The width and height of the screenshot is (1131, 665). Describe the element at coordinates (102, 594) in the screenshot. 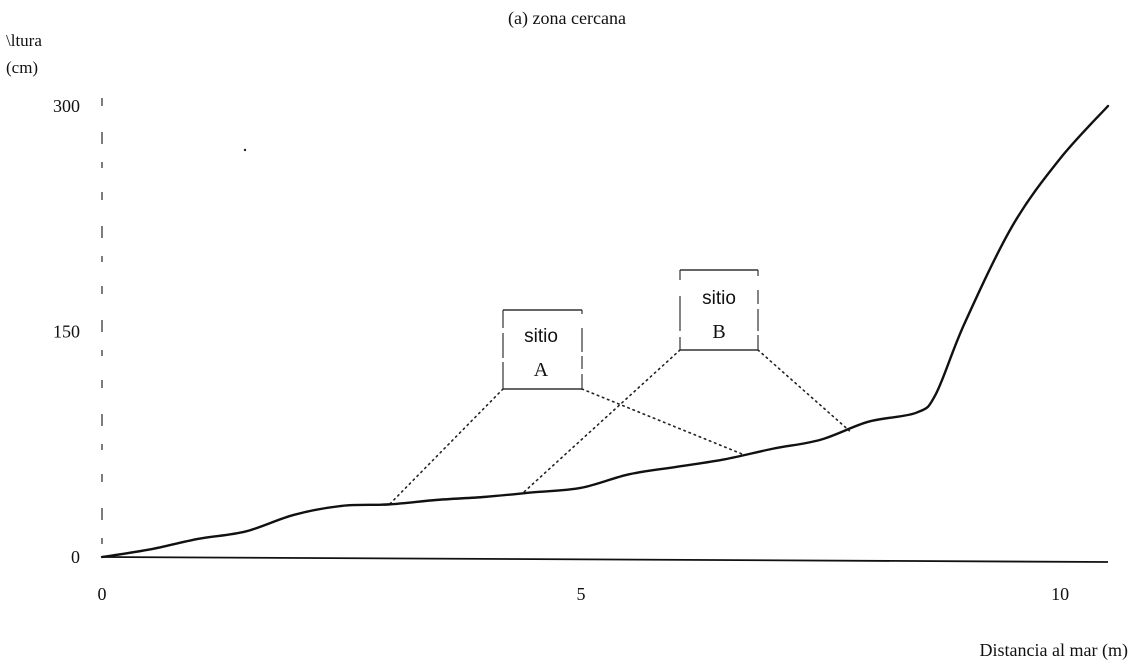

I see `x-tick-label: 0` at that location.